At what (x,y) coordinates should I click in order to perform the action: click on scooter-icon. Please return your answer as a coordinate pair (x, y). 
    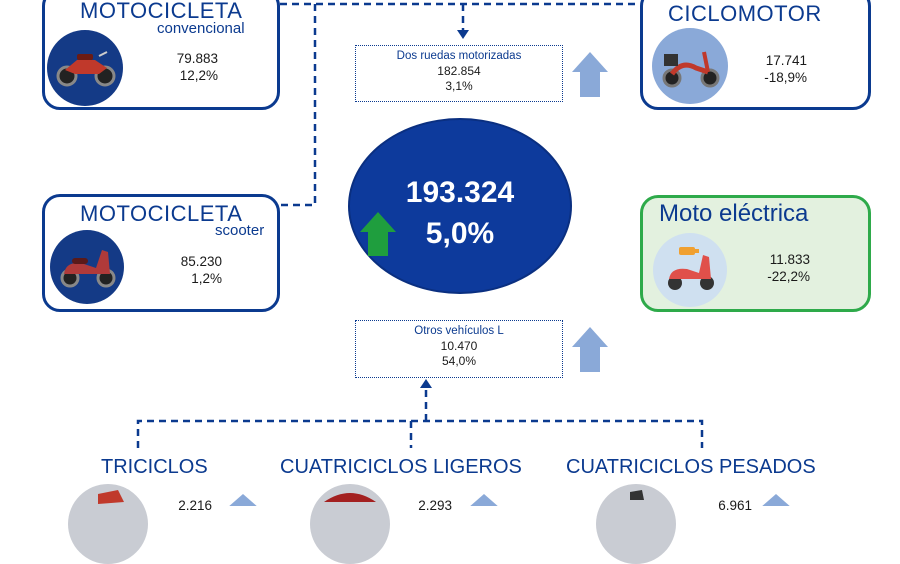
    Looking at the image, I should click on (87, 267).